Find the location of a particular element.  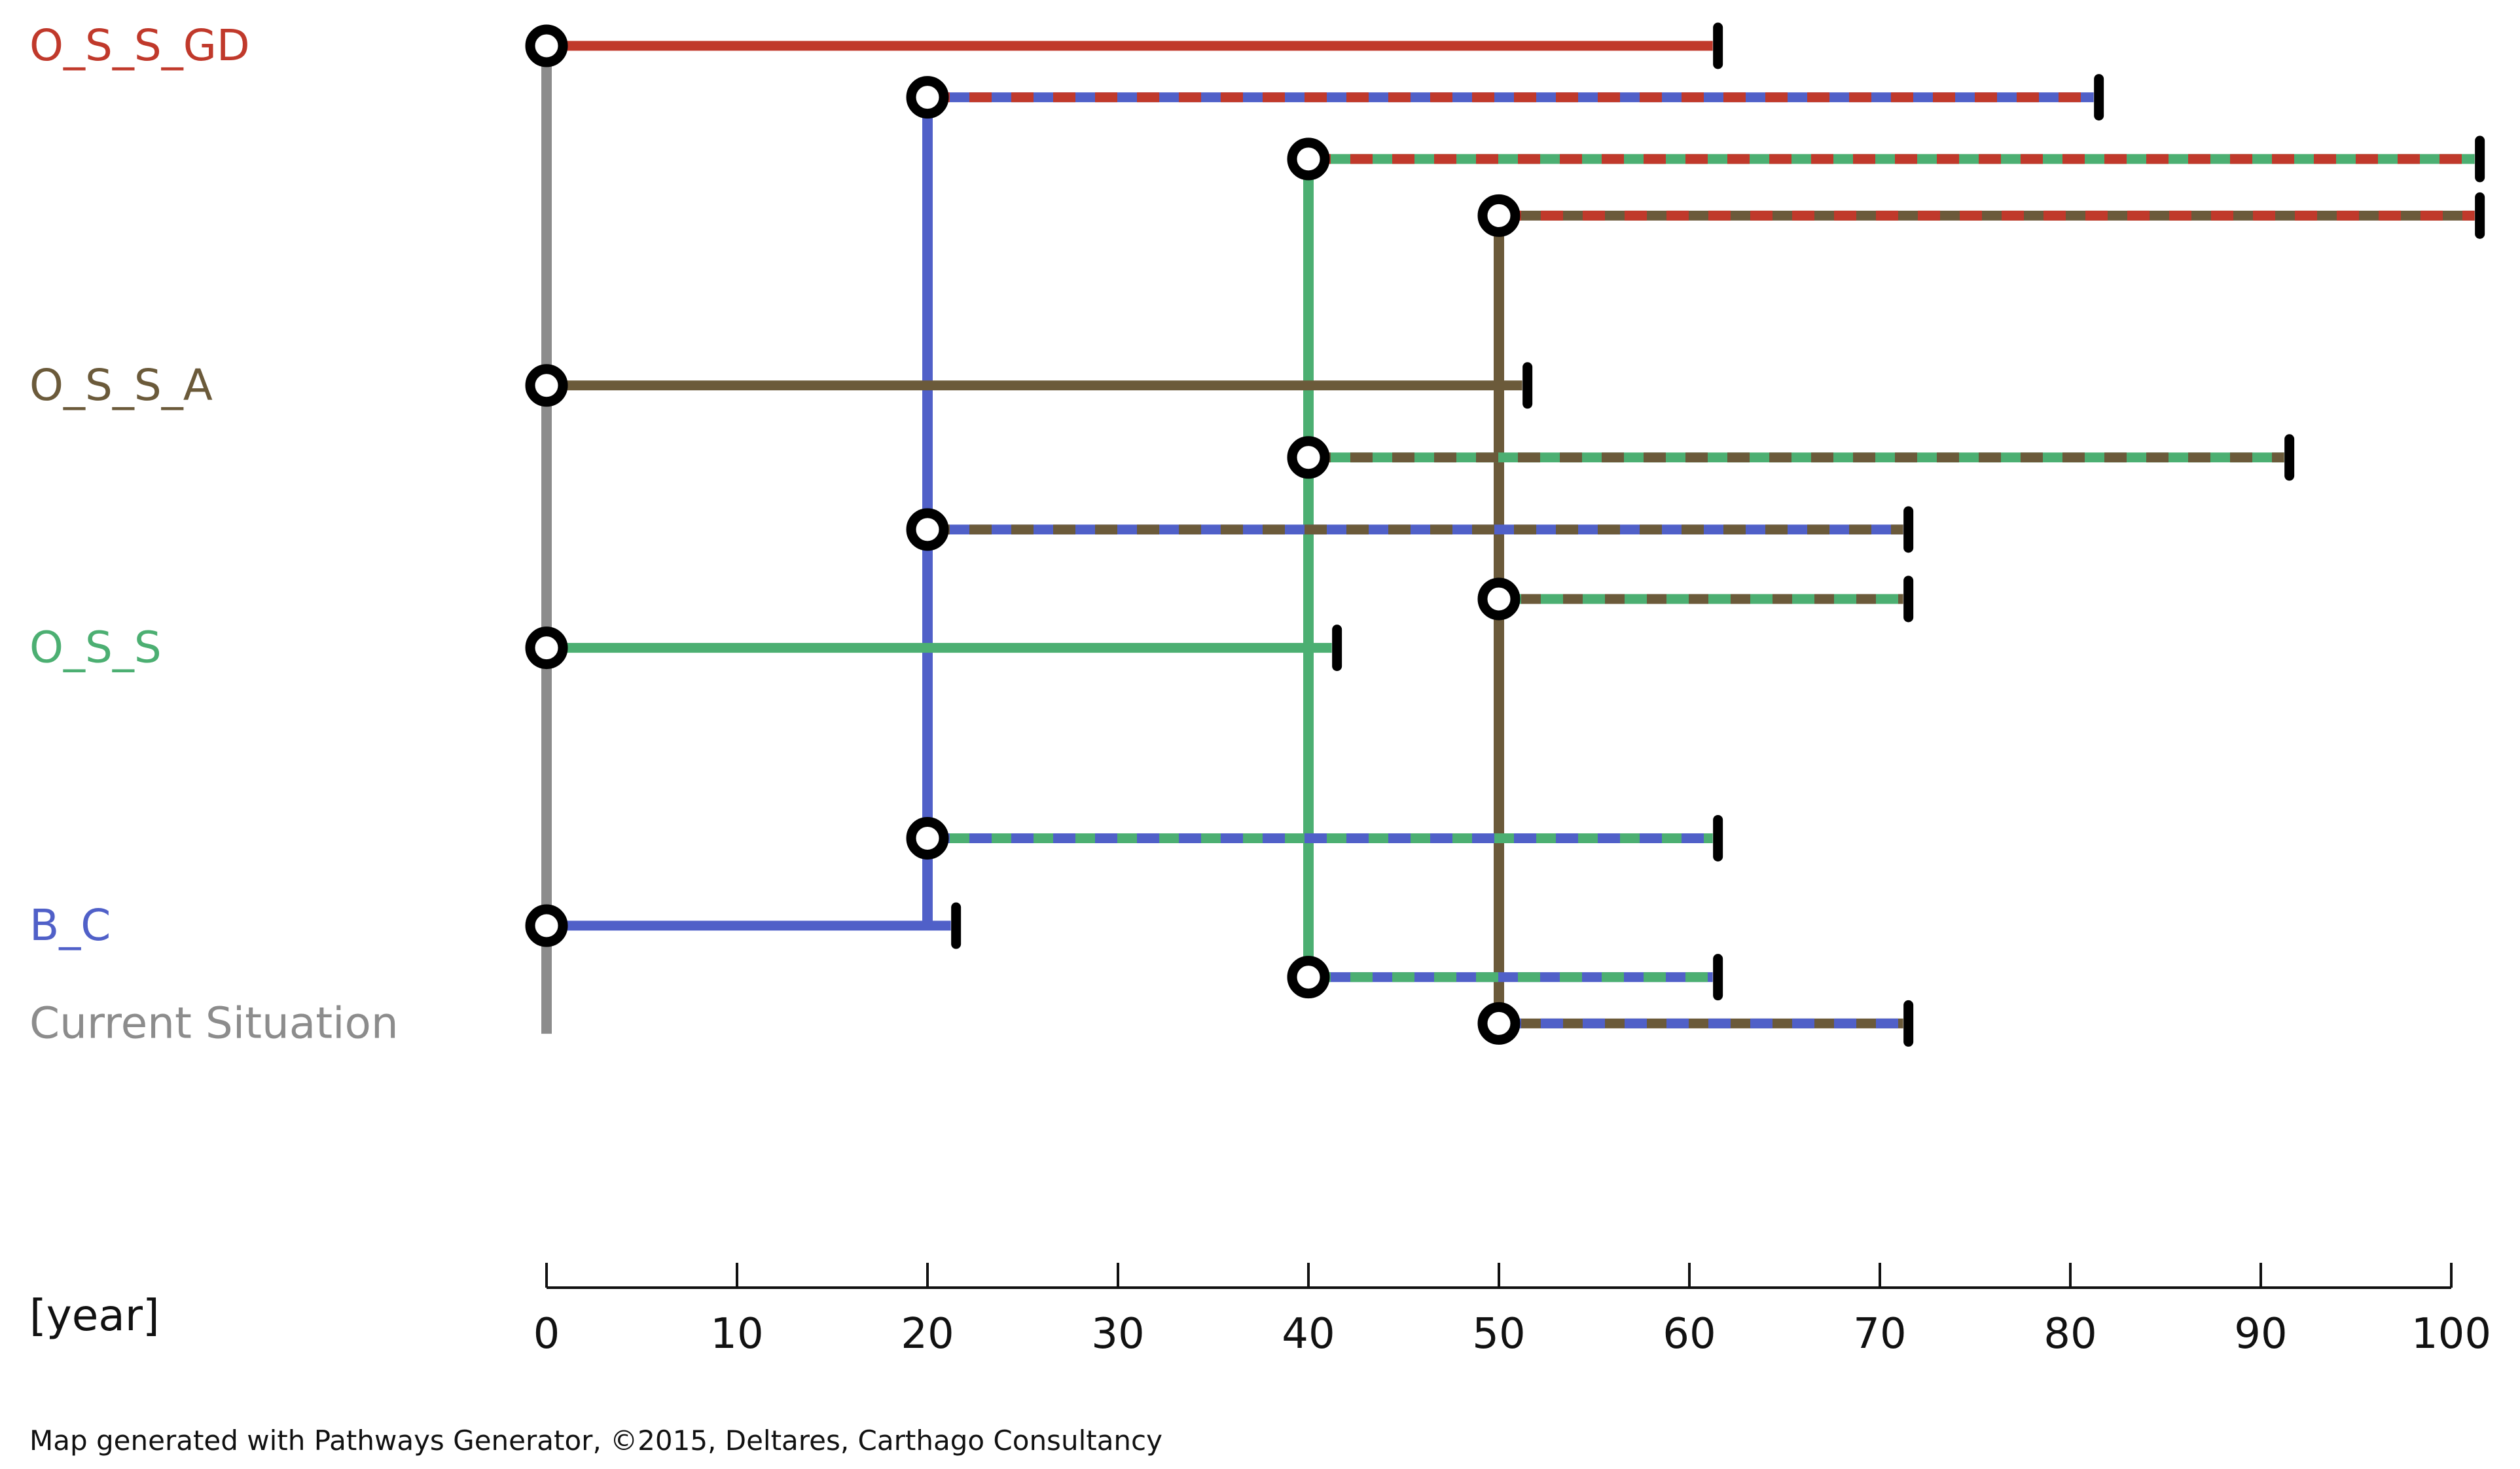

x-tick-label-4: 40 is located at coordinates (1308, 1334).